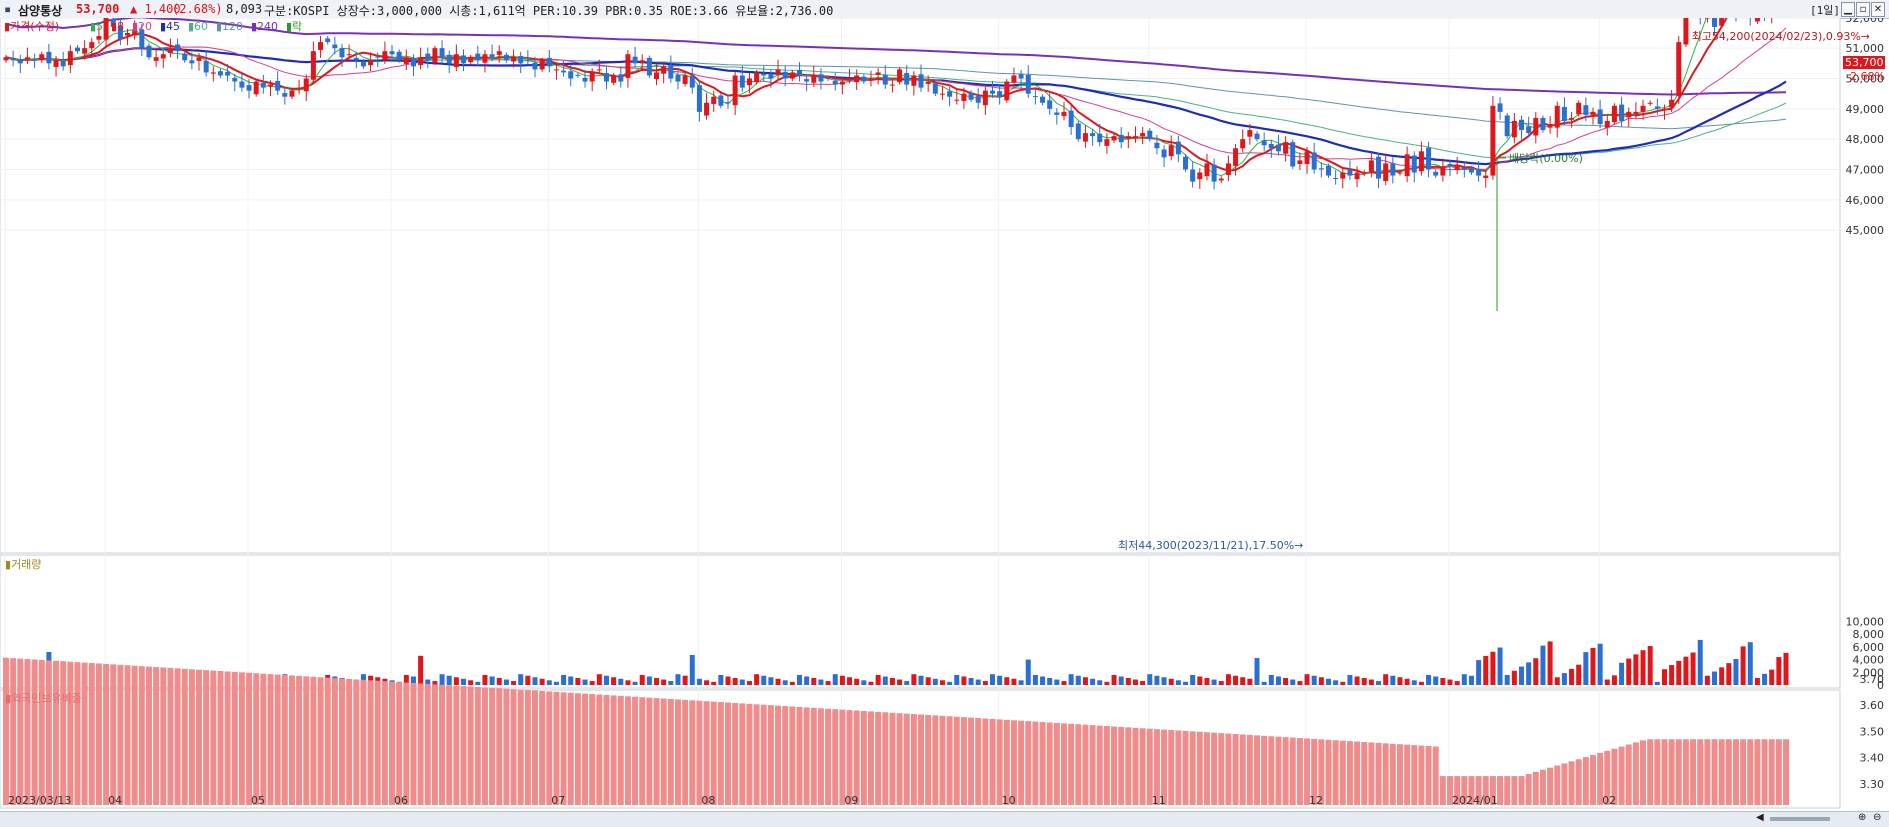 Image resolution: width=1889 pixels, height=827 pixels. I want to click on current-price: 53,700, so click(97, 9).